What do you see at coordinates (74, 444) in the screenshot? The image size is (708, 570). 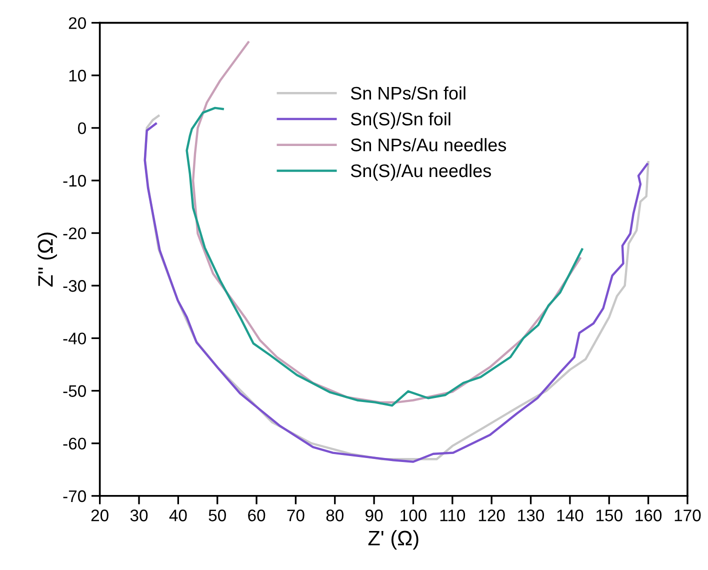 I see `y-tick-label: -60` at bounding box center [74, 444].